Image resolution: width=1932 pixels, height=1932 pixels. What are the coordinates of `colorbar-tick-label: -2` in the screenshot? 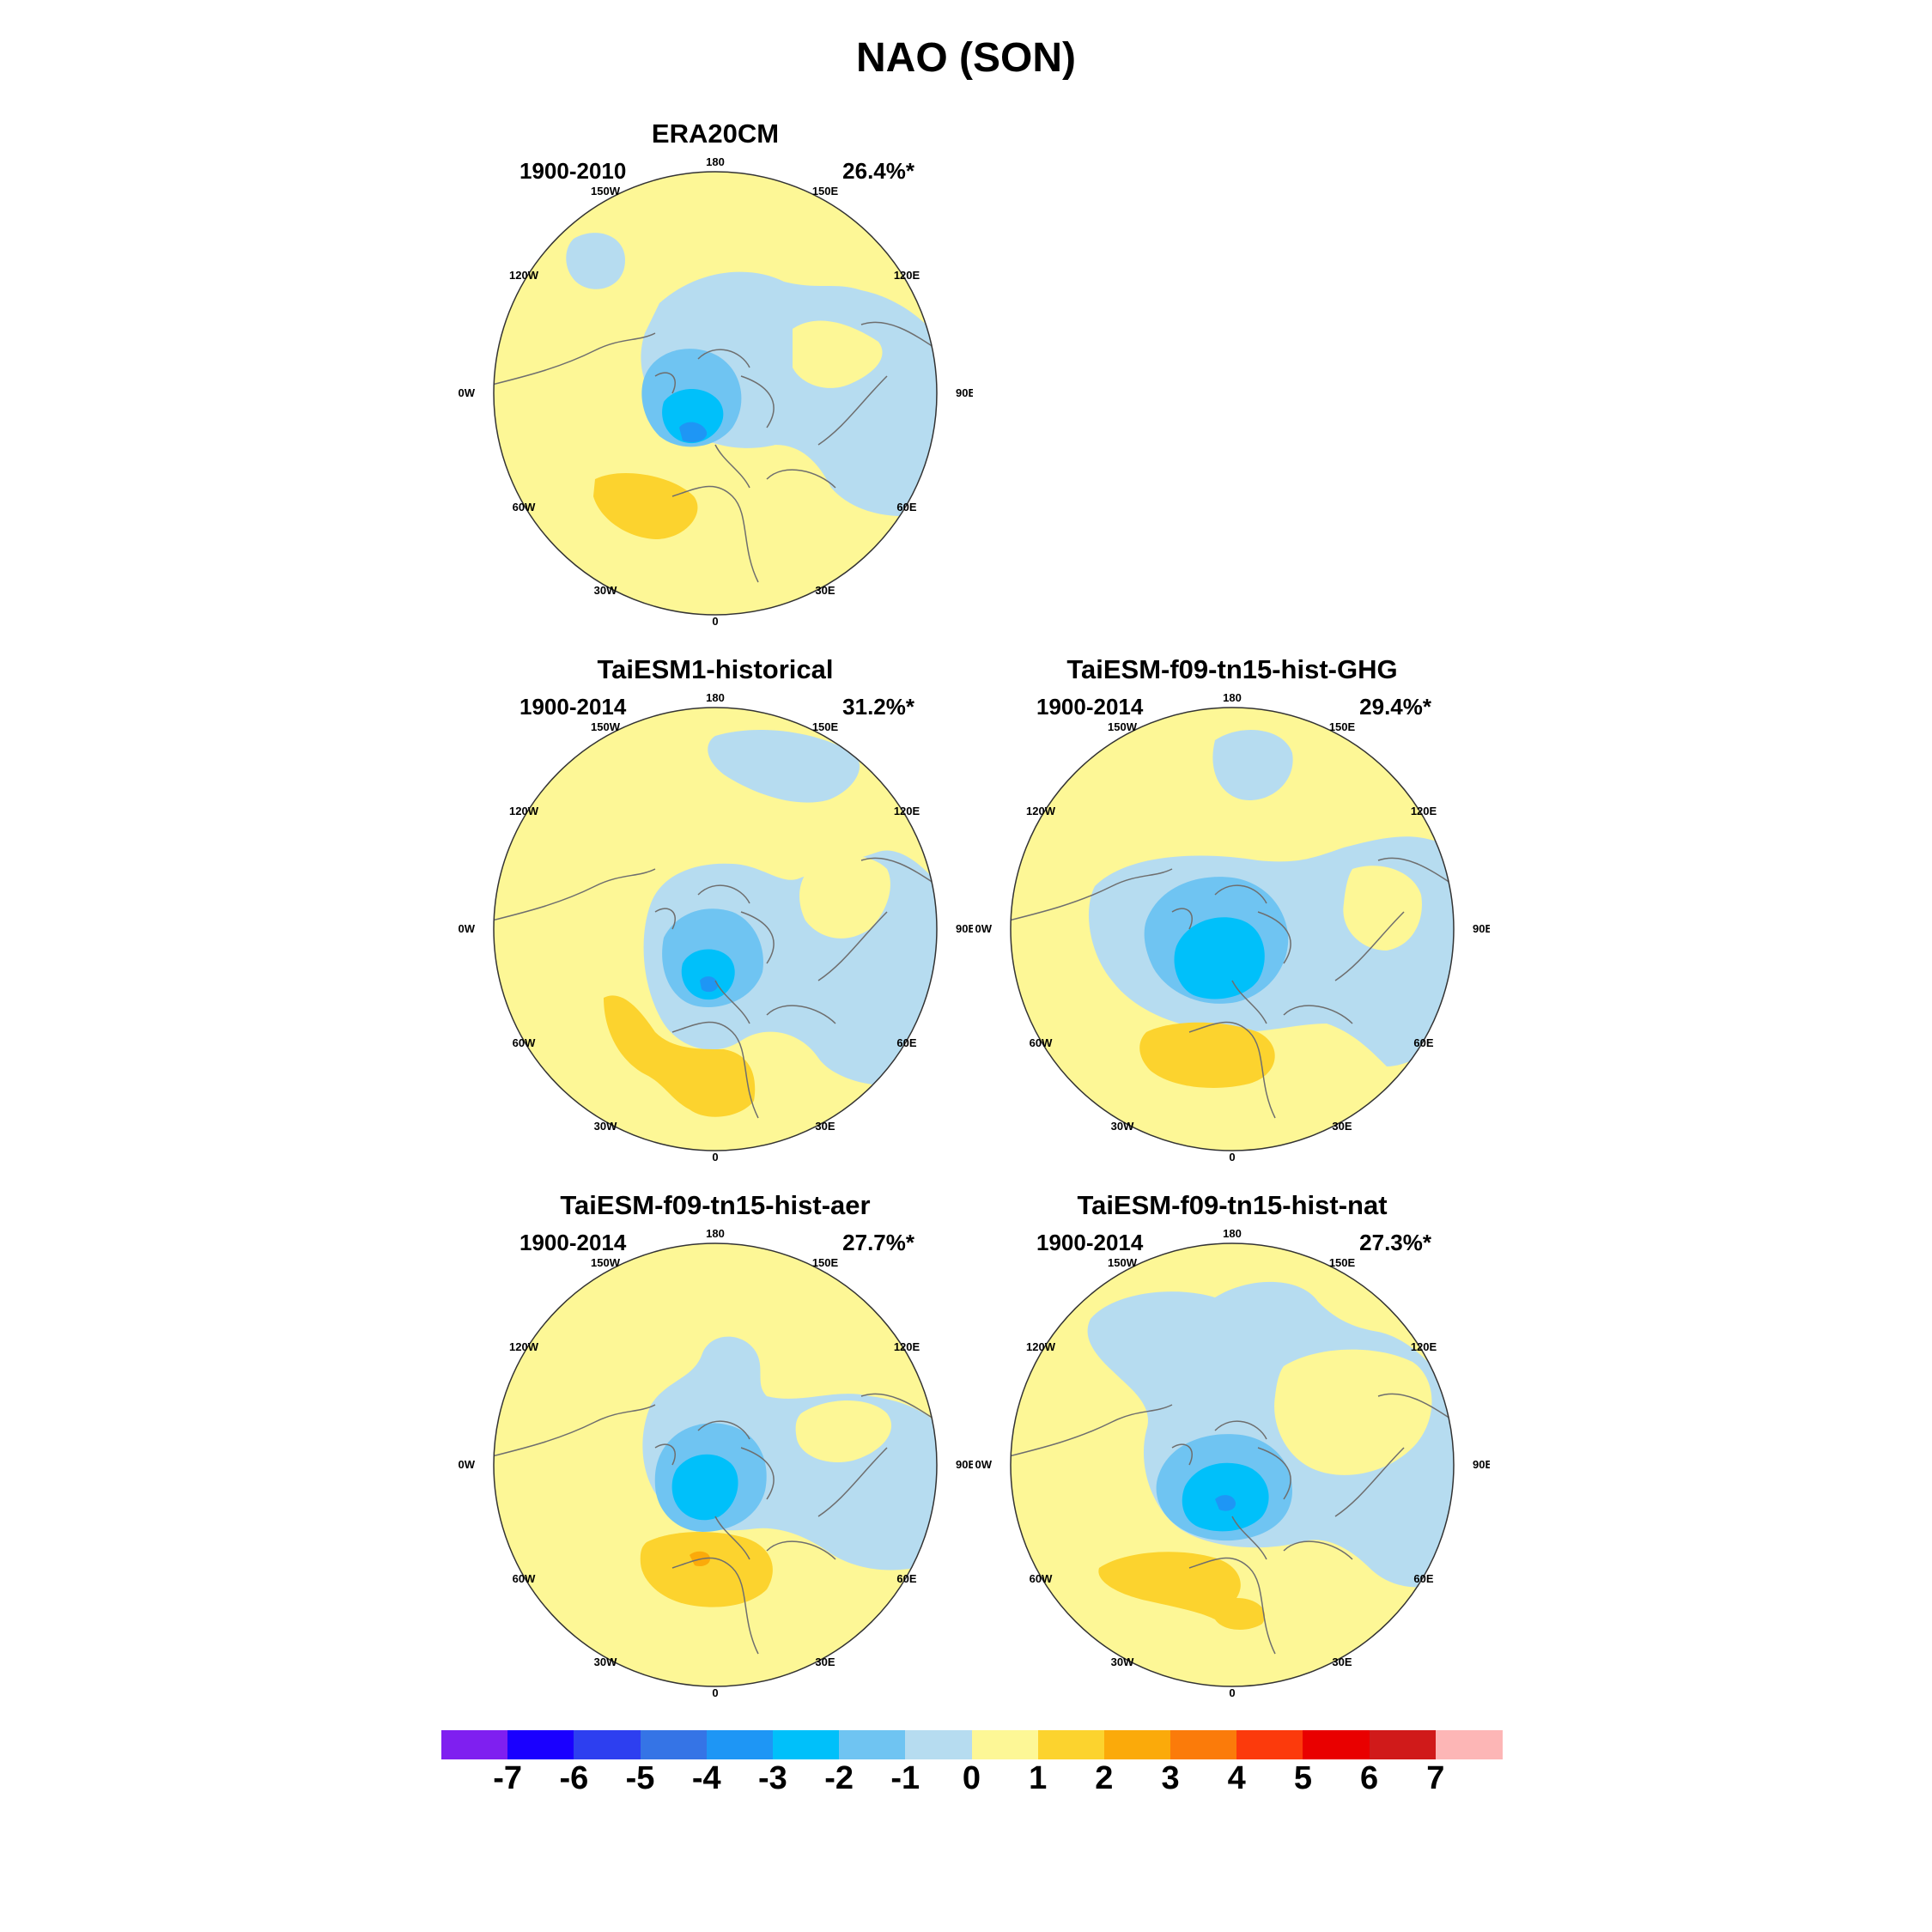 It's located at (839, 1778).